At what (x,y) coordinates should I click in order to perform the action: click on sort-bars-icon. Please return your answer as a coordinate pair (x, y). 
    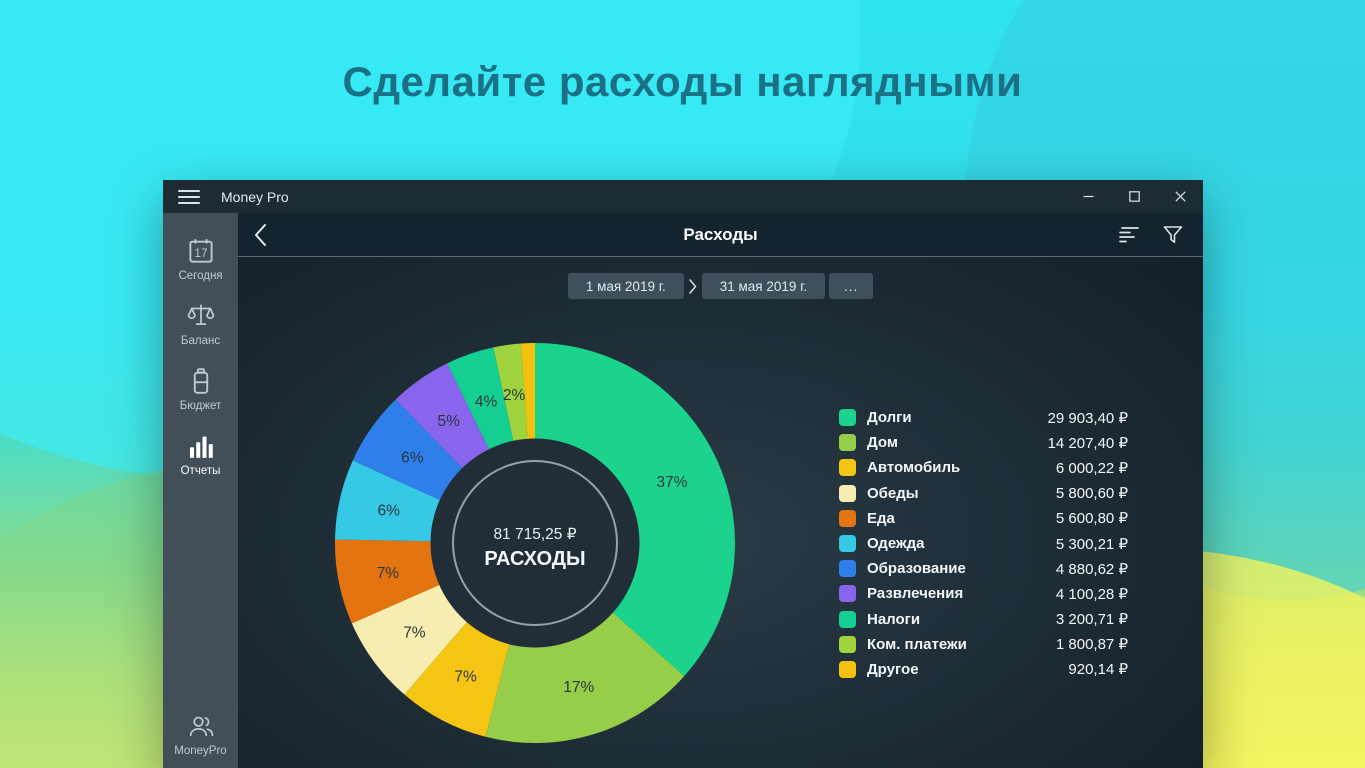
    Looking at the image, I should click on (1129, 234).